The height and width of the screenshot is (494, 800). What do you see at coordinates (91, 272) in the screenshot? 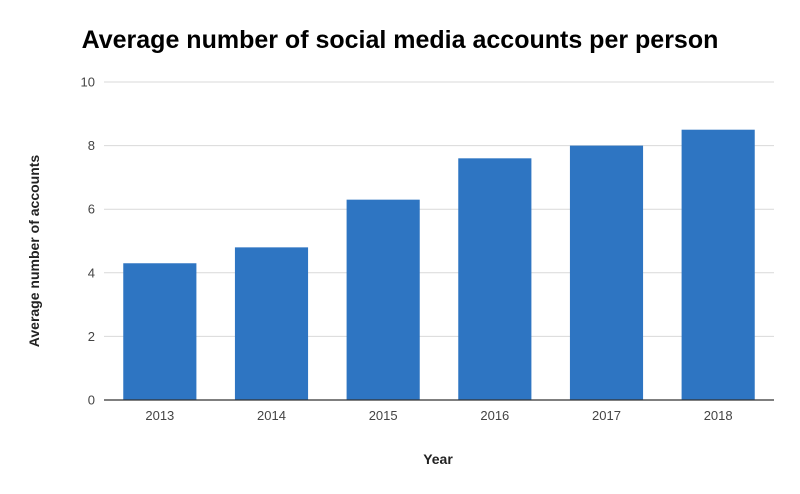
I see `y-tick-label-4: 4` at bounding box center [91, 272].